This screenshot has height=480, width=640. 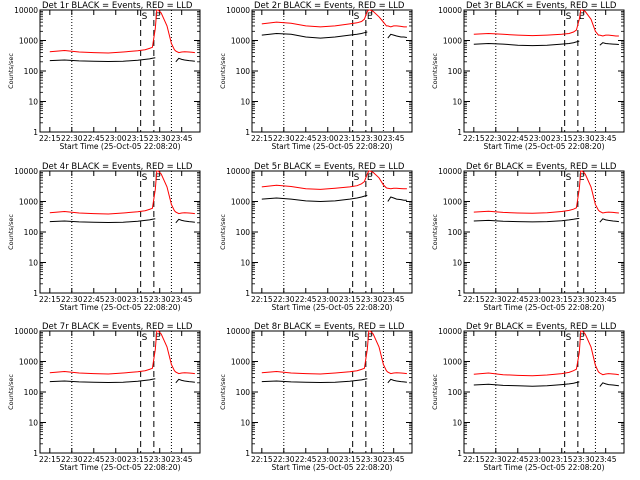 What do you see at coordinates (329, 6) in the screenshot?
I see `panel-title: Det 2r BLACK = Events, RED = LLD` at bounding box center [329, 6].